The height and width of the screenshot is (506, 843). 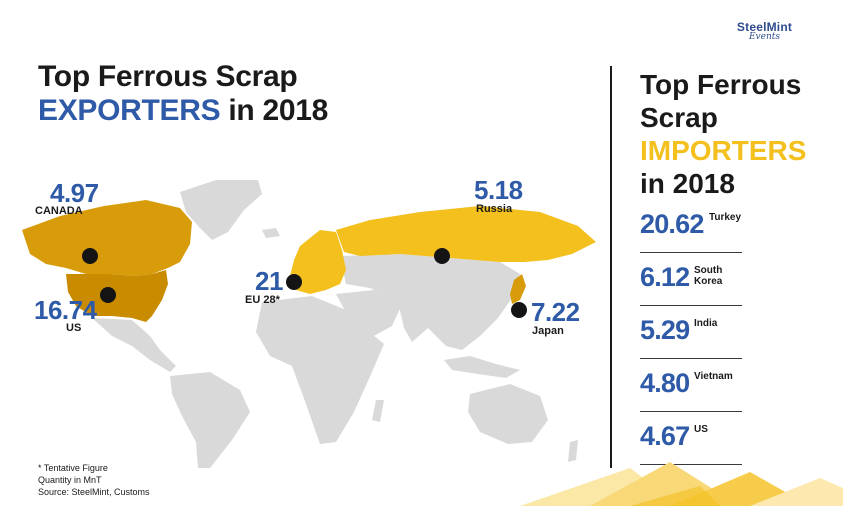 I want to click on greenland-shape, so click(x=221, y=210).